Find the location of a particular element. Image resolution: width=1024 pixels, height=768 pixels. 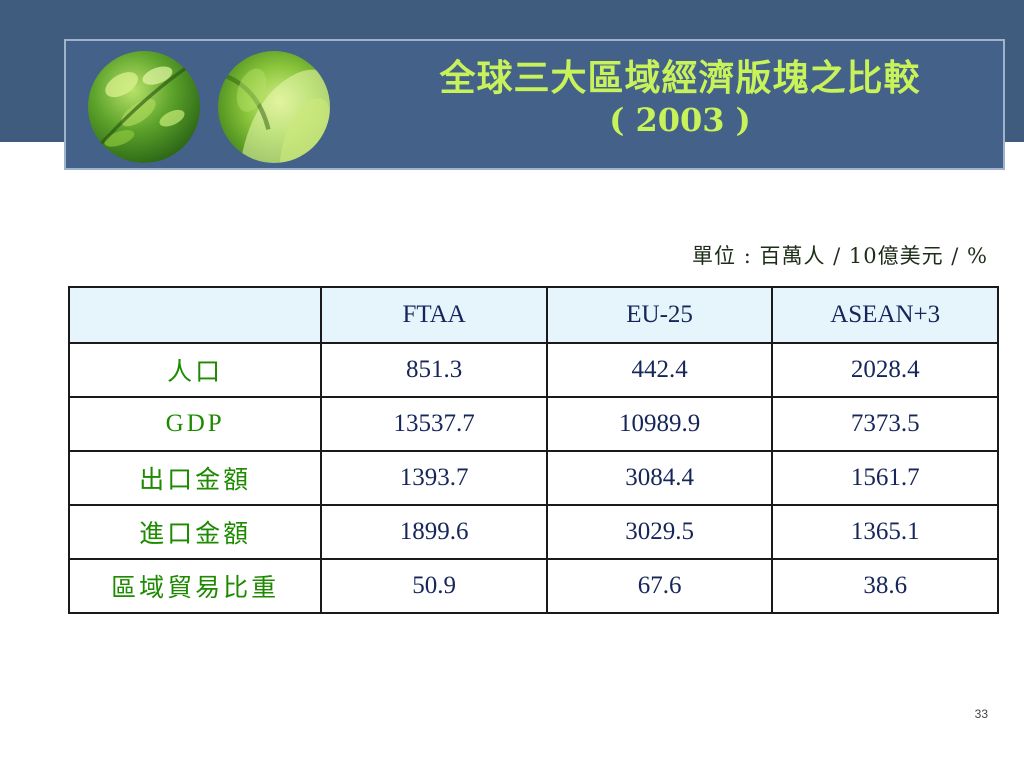

table-cell: 1365.1 is located at coordinates (885, 532).